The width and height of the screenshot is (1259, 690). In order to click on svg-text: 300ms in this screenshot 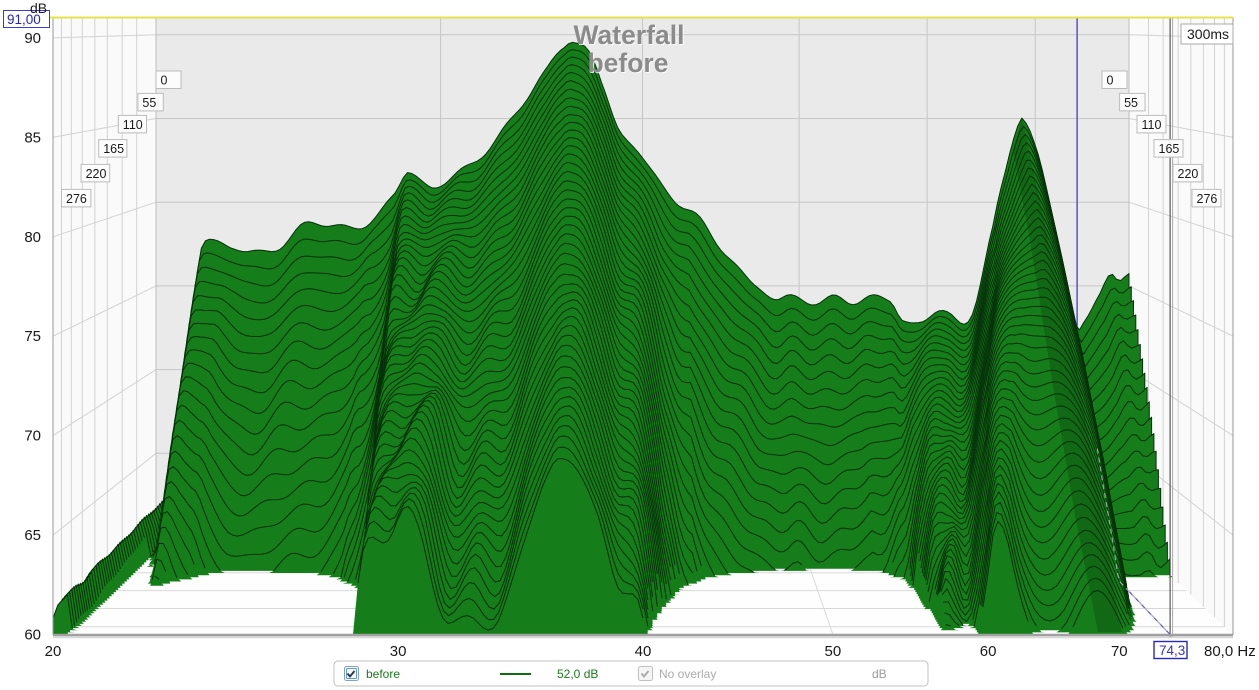, I will do `click(1208, 34)`.